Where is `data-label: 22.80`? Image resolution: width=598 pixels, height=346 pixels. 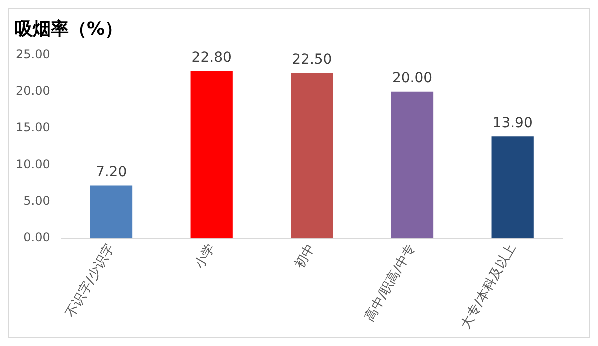 data-label: 22.80 is located at coordinates (212, 58).